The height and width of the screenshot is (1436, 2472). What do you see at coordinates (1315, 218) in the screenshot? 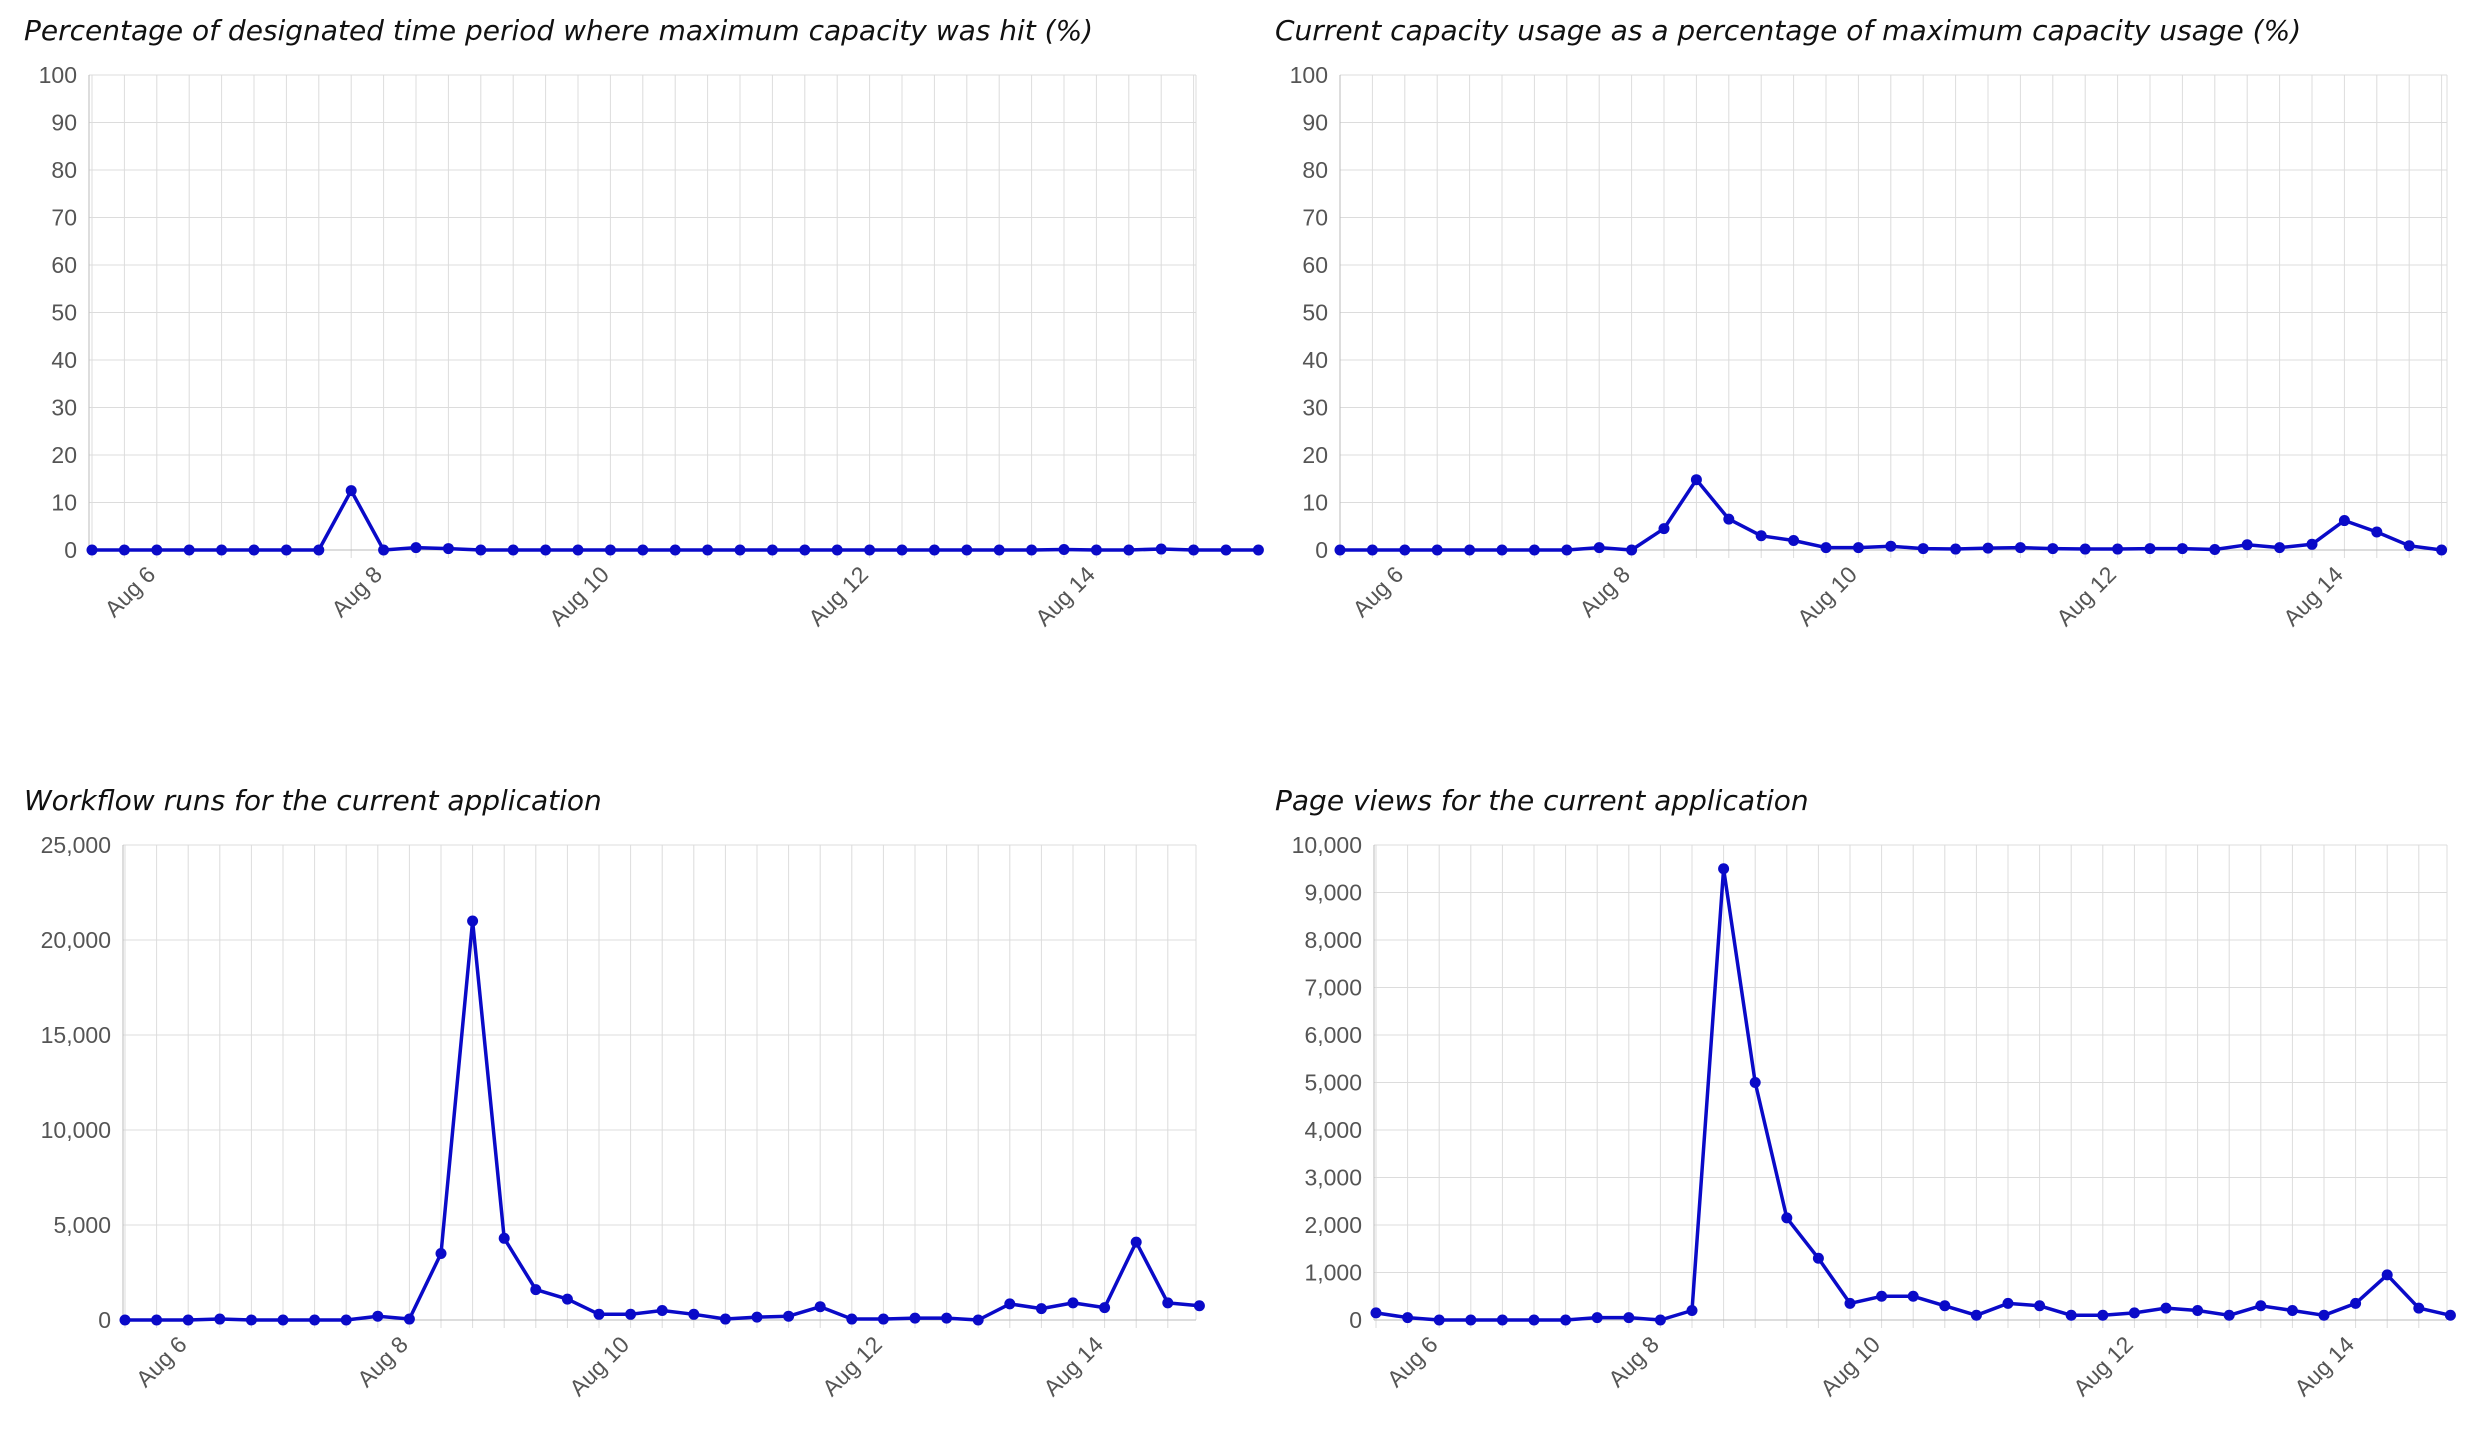
I see `y-tick-label: 70` at bounding box center [1315, 218].